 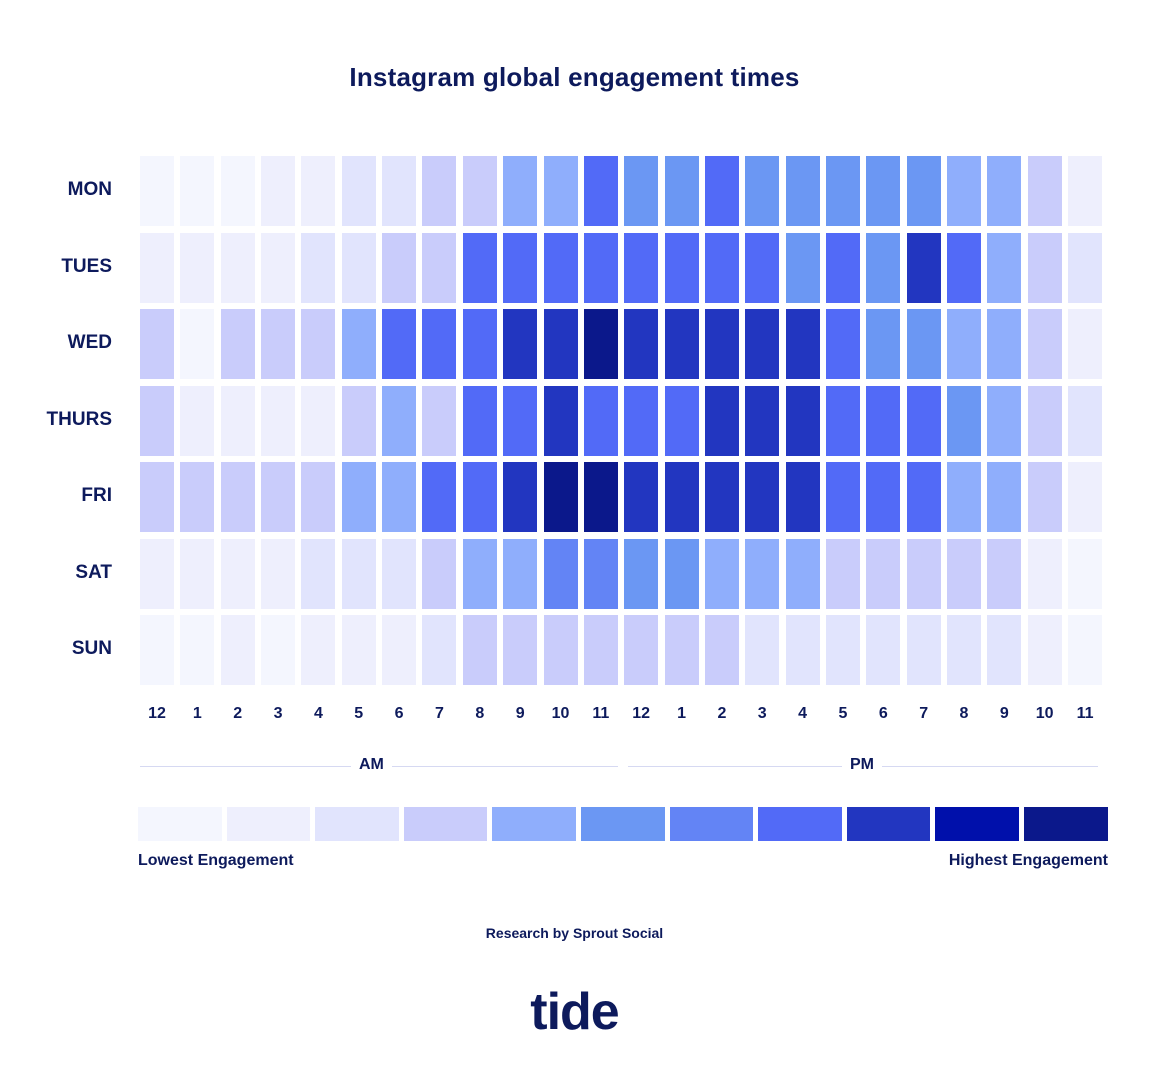 I want to click on source-credit: Research by Sprout Social, so click(x=574, y=933).